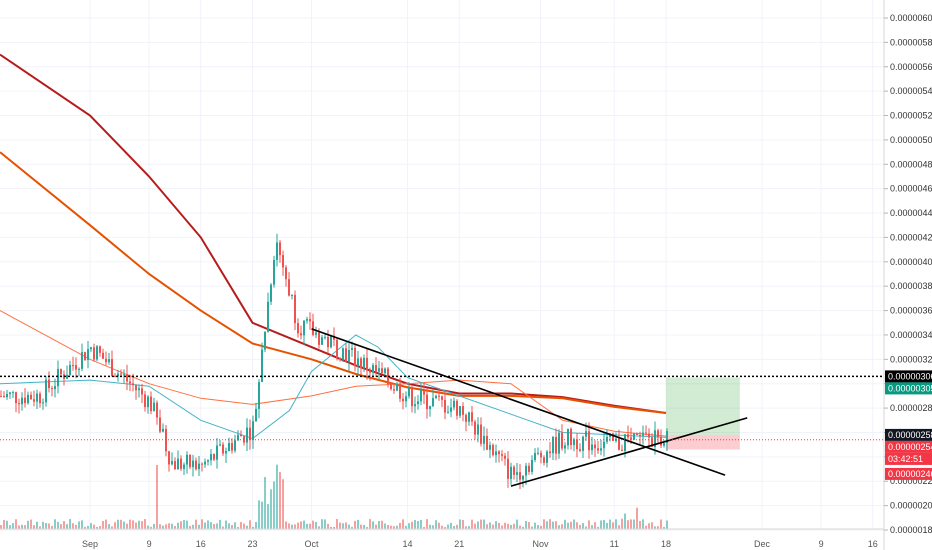 Image resolution: width=932 pixels, height=550 pixels. Describe the element at coordinates (762, 544) in the screenshot. I see `x-tick-label: Dec` at that location.